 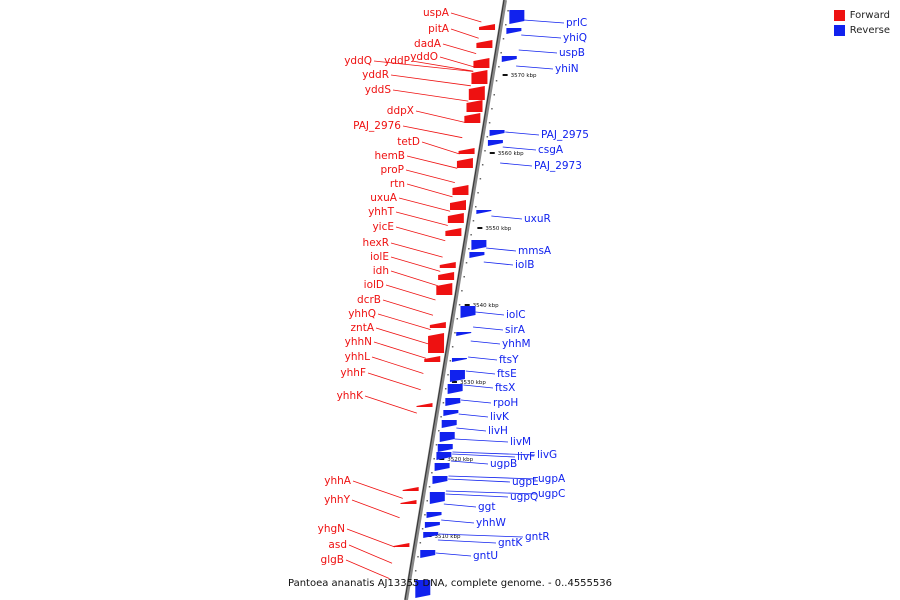 I want to click on reverse-gene-label: ftsX, so click(x=505, y=388).